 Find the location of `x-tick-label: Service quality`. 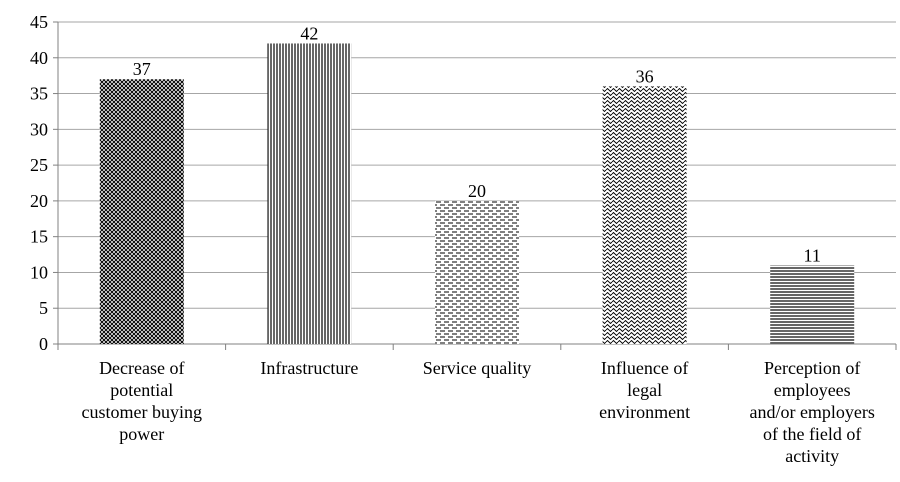

x-tick-label: Service quality is located at coordinates (477, 368).